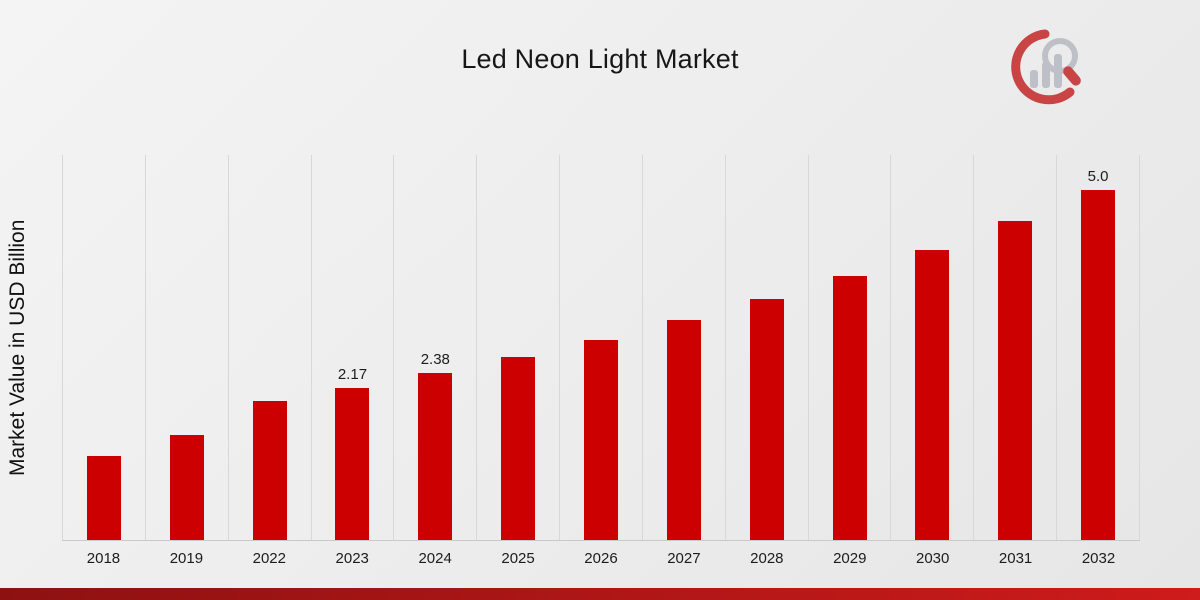 The height and width of the screenshot is (600, 1200). I want to click on x-tick-label: 2022, so click(269, 558).